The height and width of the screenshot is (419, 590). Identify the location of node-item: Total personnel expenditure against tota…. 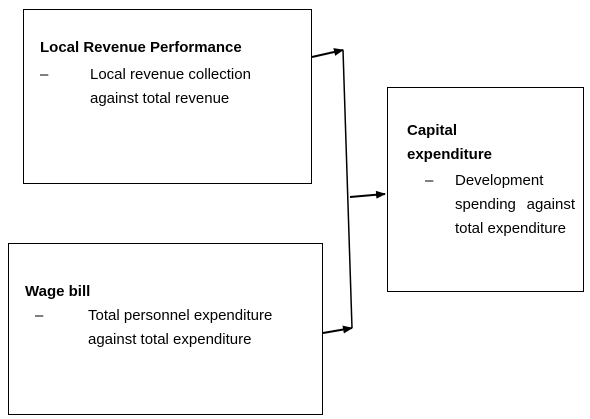
(180, 327).